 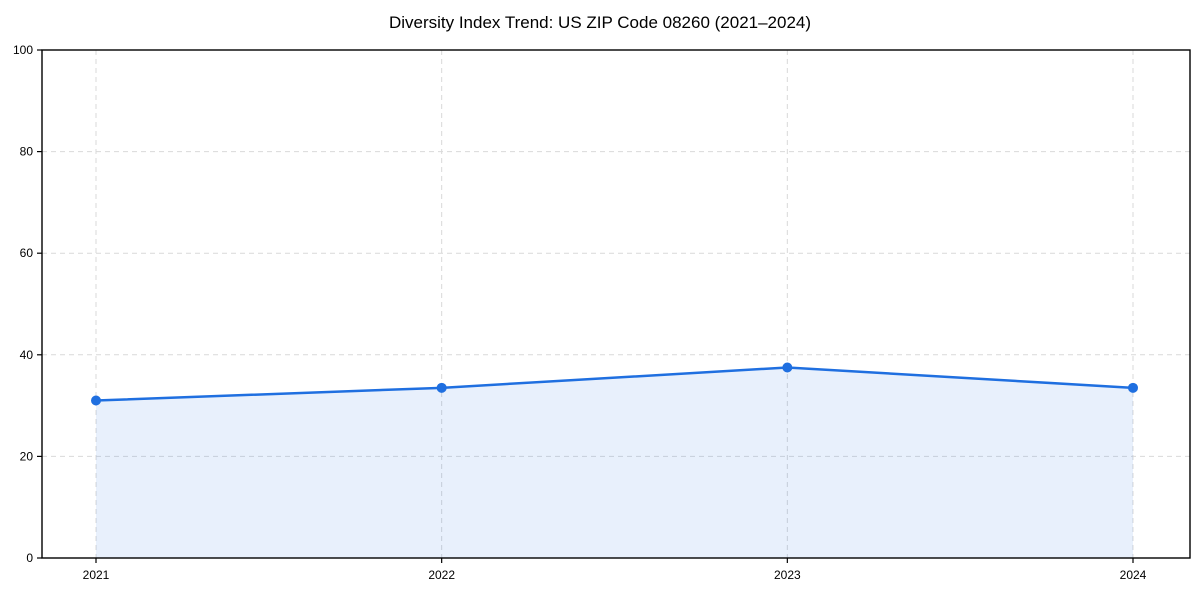 I want to click on y-tick-label: 20, so click(x=27, y=456).